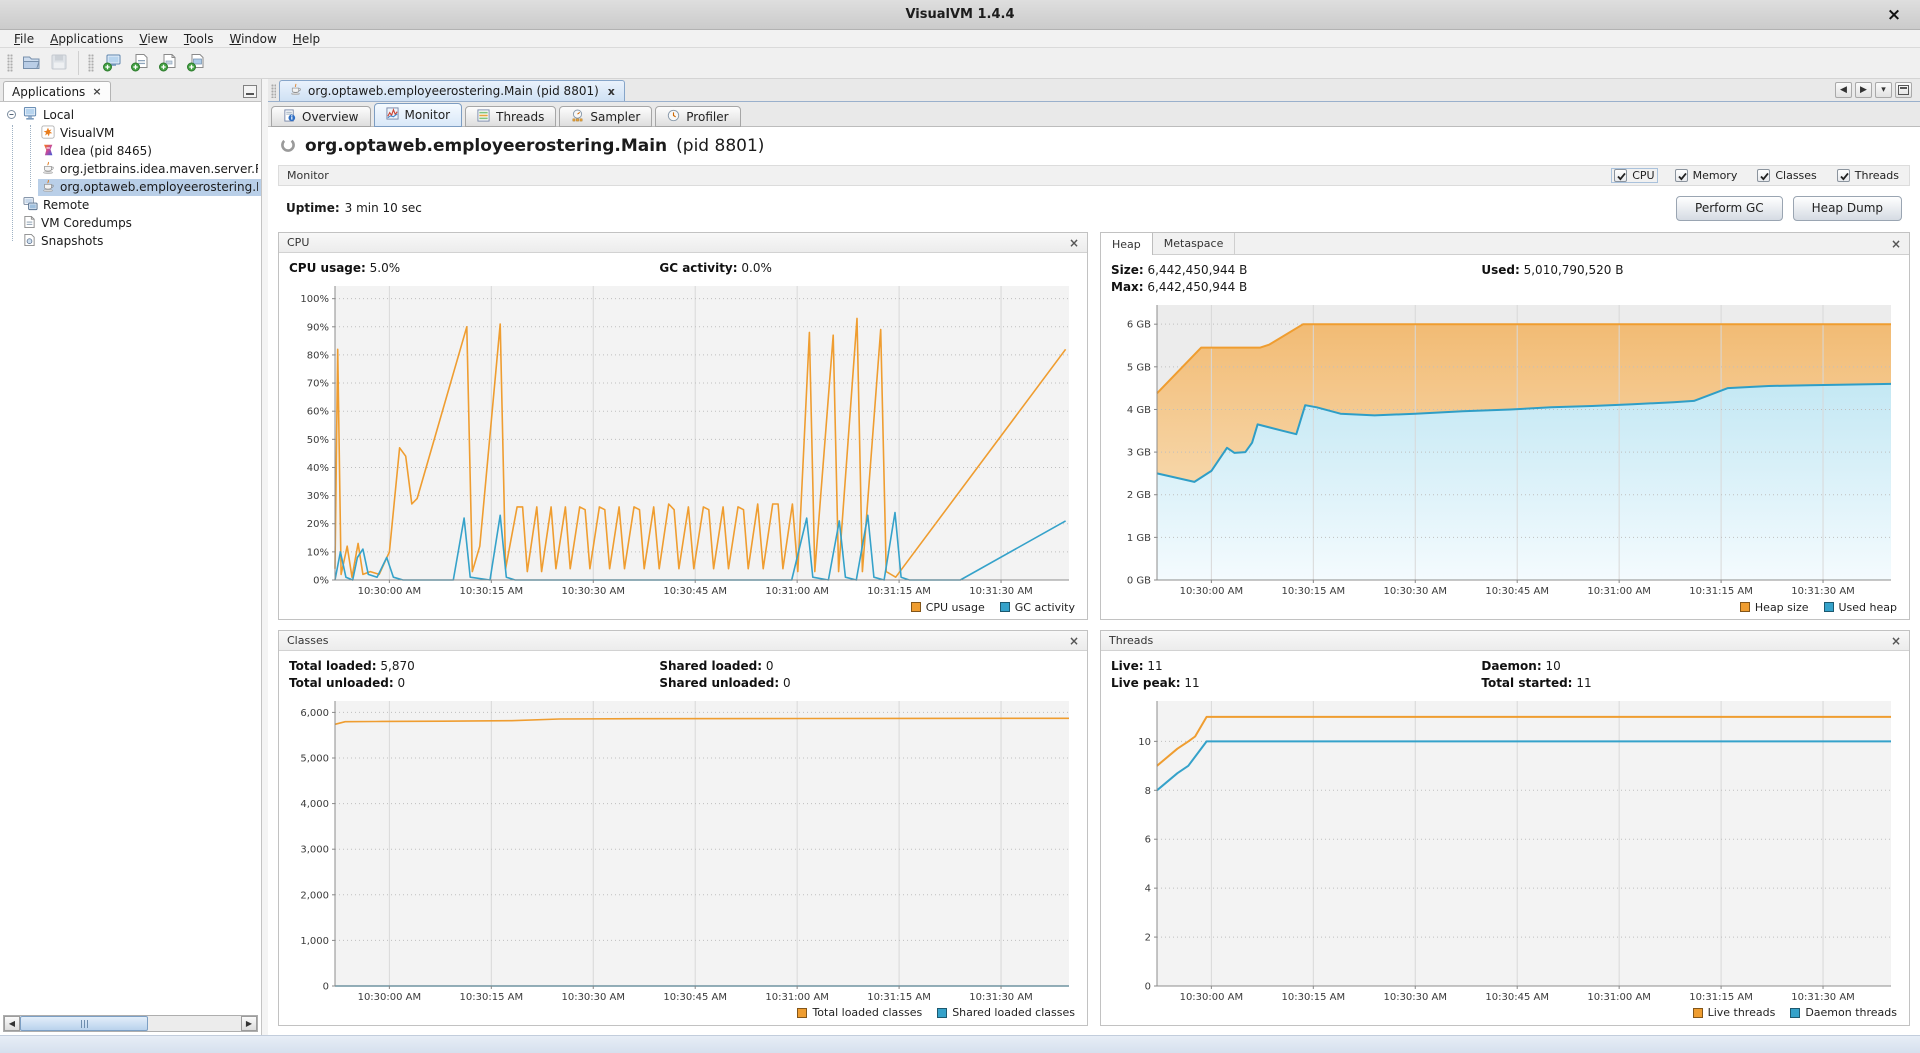 The height and width of the screenshot is (1053, 1920). What do you see at coordinates (306, 38) in the screenshot?
I see `menu-help: Help` at bounding box center [306, 38].